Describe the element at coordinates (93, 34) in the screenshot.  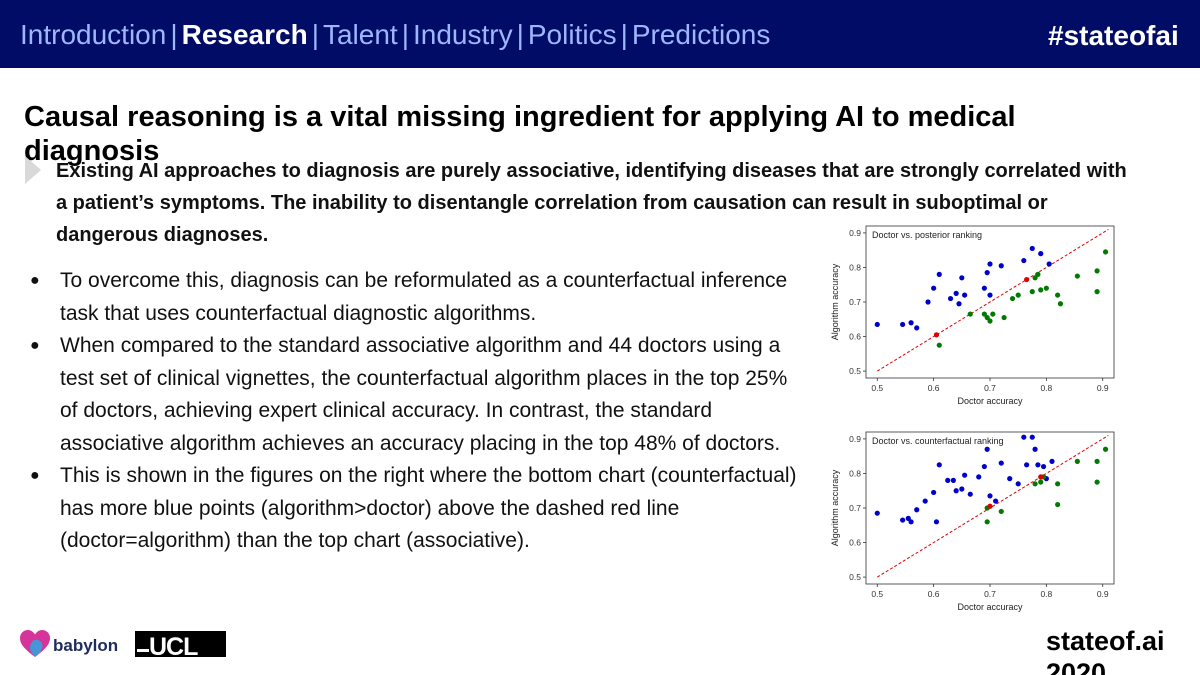
I see `nav-item-introduction: Introduction` at that location.